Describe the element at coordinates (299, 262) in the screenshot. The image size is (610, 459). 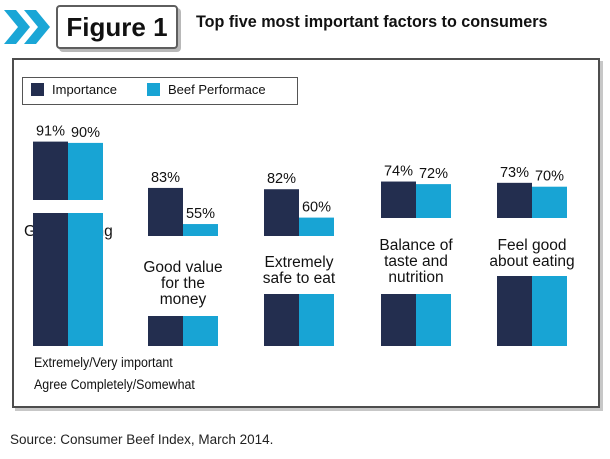
I see `category-label-2-line-0: Extremely` at that location.